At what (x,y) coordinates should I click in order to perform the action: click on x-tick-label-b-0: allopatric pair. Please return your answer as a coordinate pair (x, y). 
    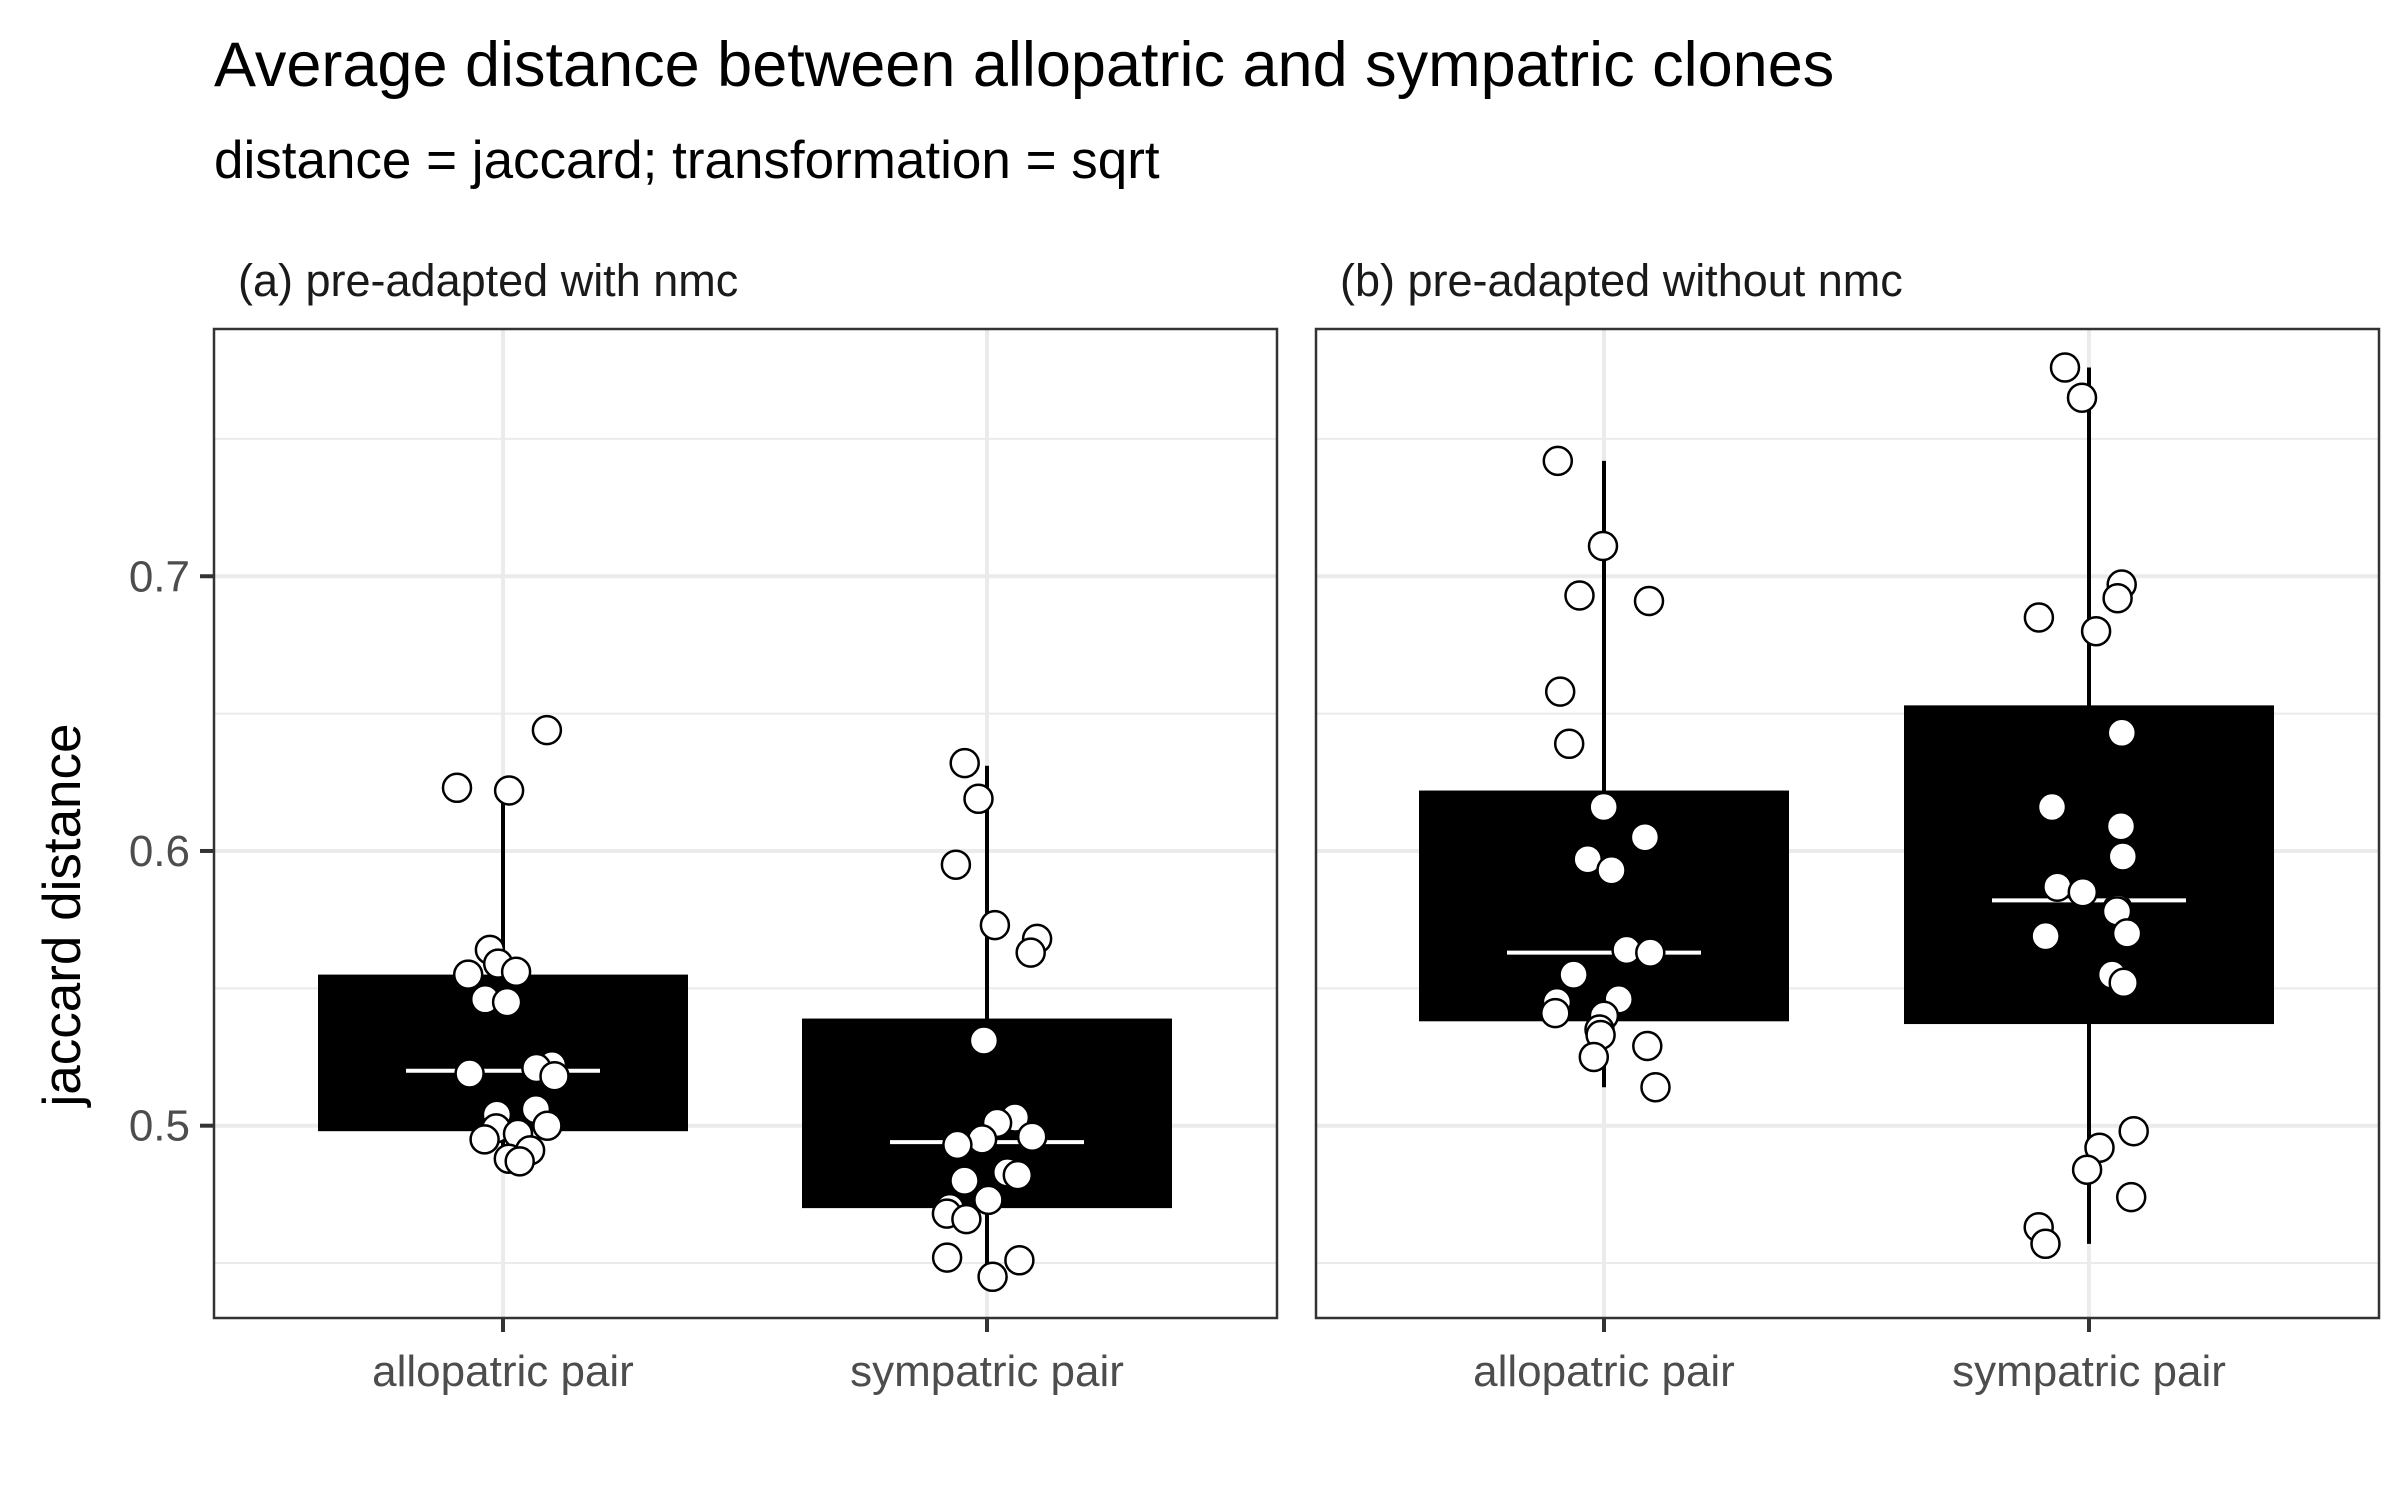
    Looking at the image, I should click on (1604, 1371).